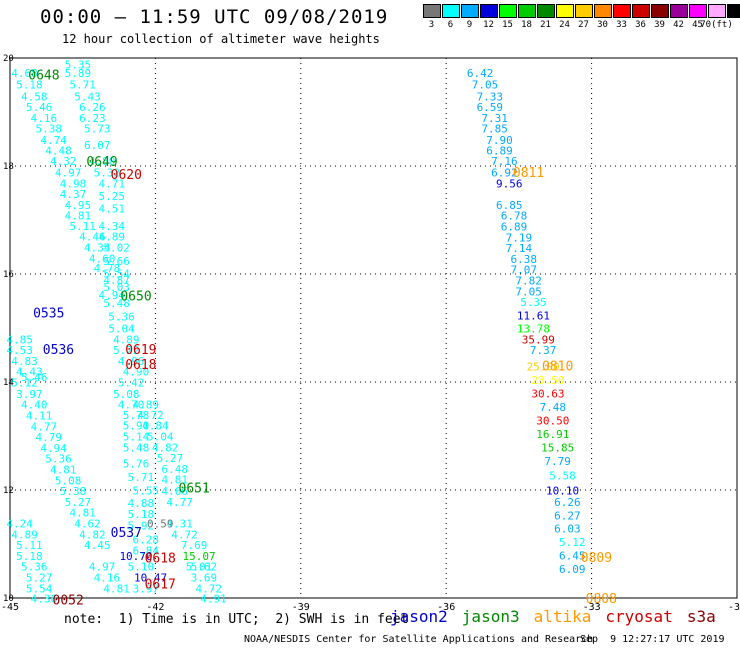 The image size is (740, 650). I want to click on swh-value-label: 5.58, so click(562, 475).